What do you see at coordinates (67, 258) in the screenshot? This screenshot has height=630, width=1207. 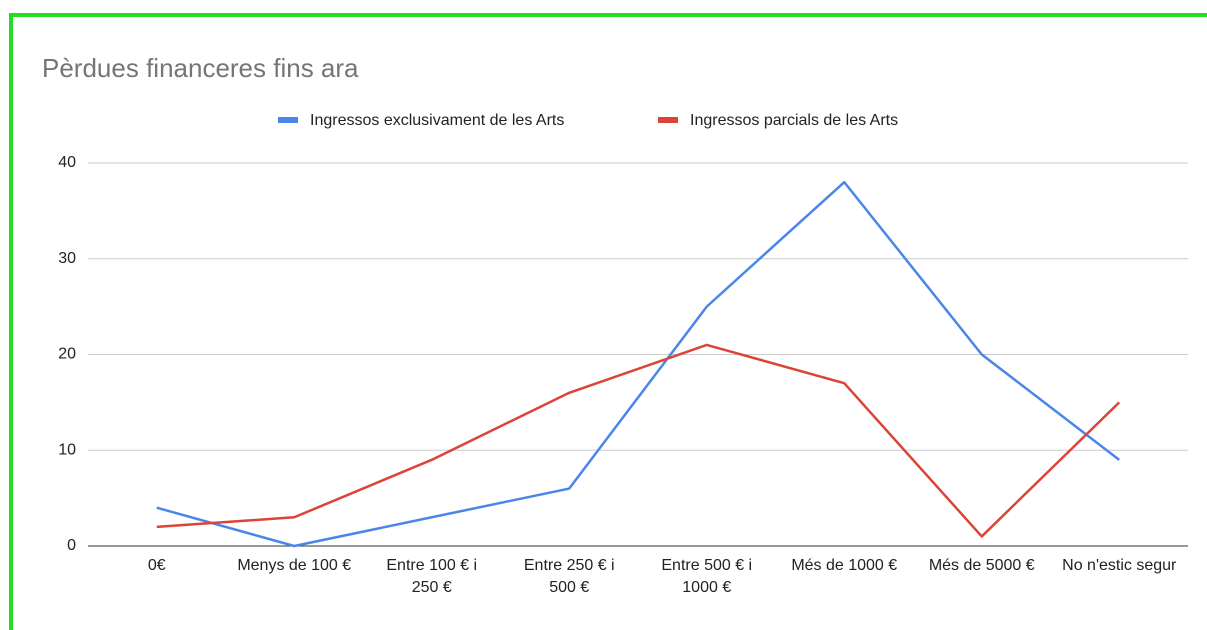 I see `y-tick-label: 30` at bounding box center [67, 258].